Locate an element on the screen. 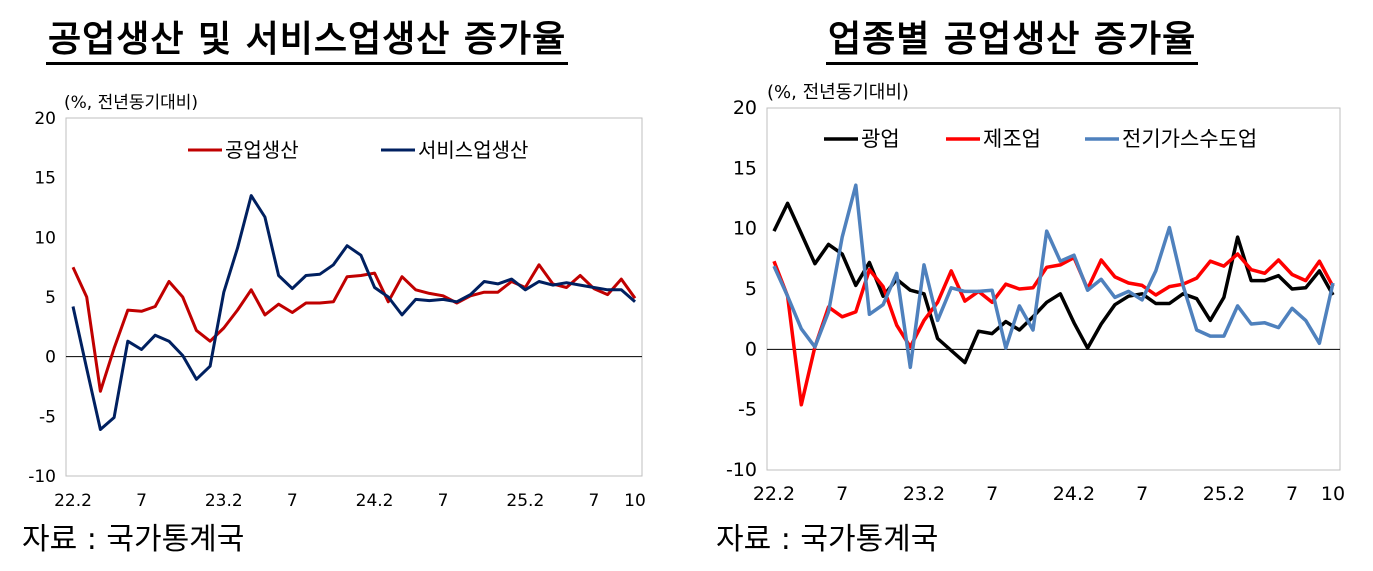 The height and width of the screenshot is (571, 1373). right-chart-source: 자료 : 국가통계국 is located at coordinates (827, 539).